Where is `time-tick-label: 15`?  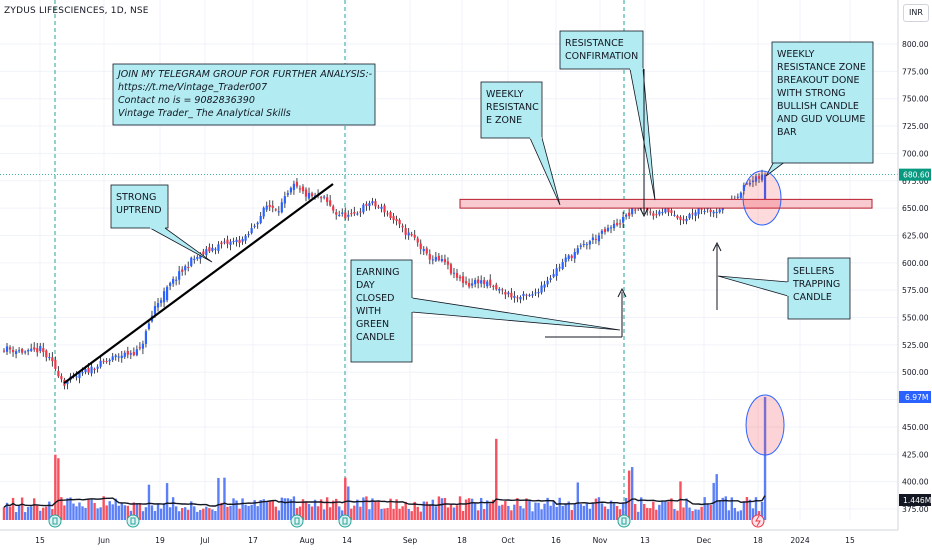 time-tick-label: 15 is located at coordinates (850, 540).